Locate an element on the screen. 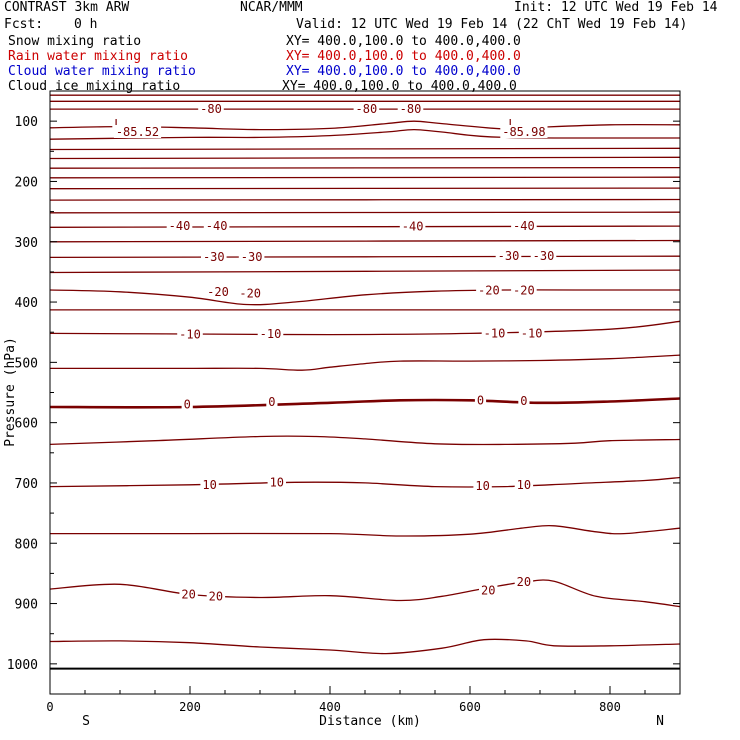  contour-label-23: 0 is located at coordinates (187, 405).